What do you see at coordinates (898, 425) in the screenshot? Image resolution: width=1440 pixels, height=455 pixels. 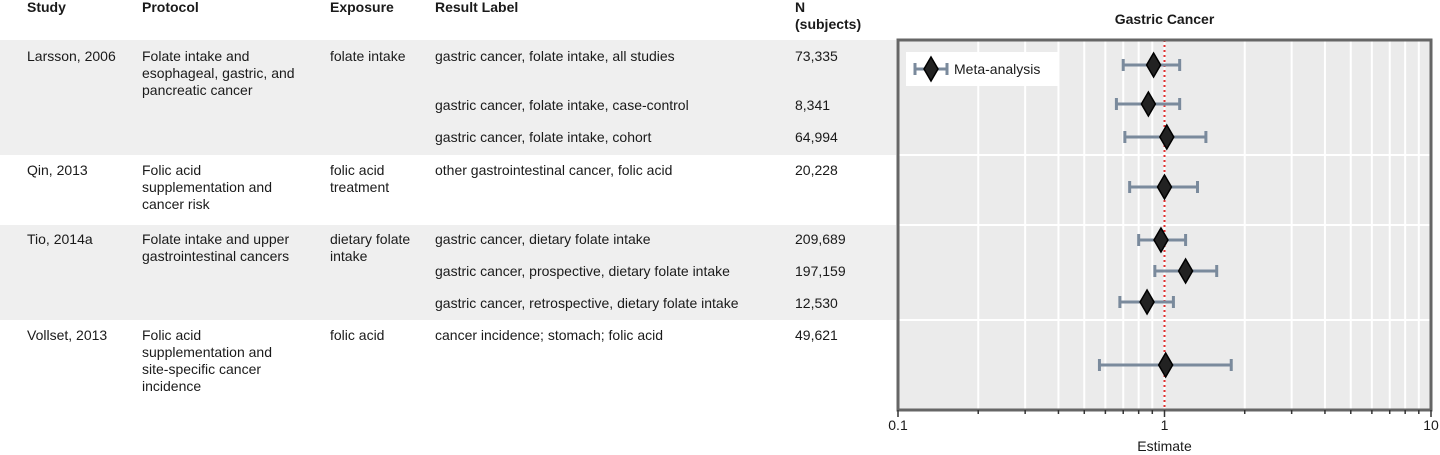 I see `x-tick-label: 0.1` at bounding box center [898, 425].